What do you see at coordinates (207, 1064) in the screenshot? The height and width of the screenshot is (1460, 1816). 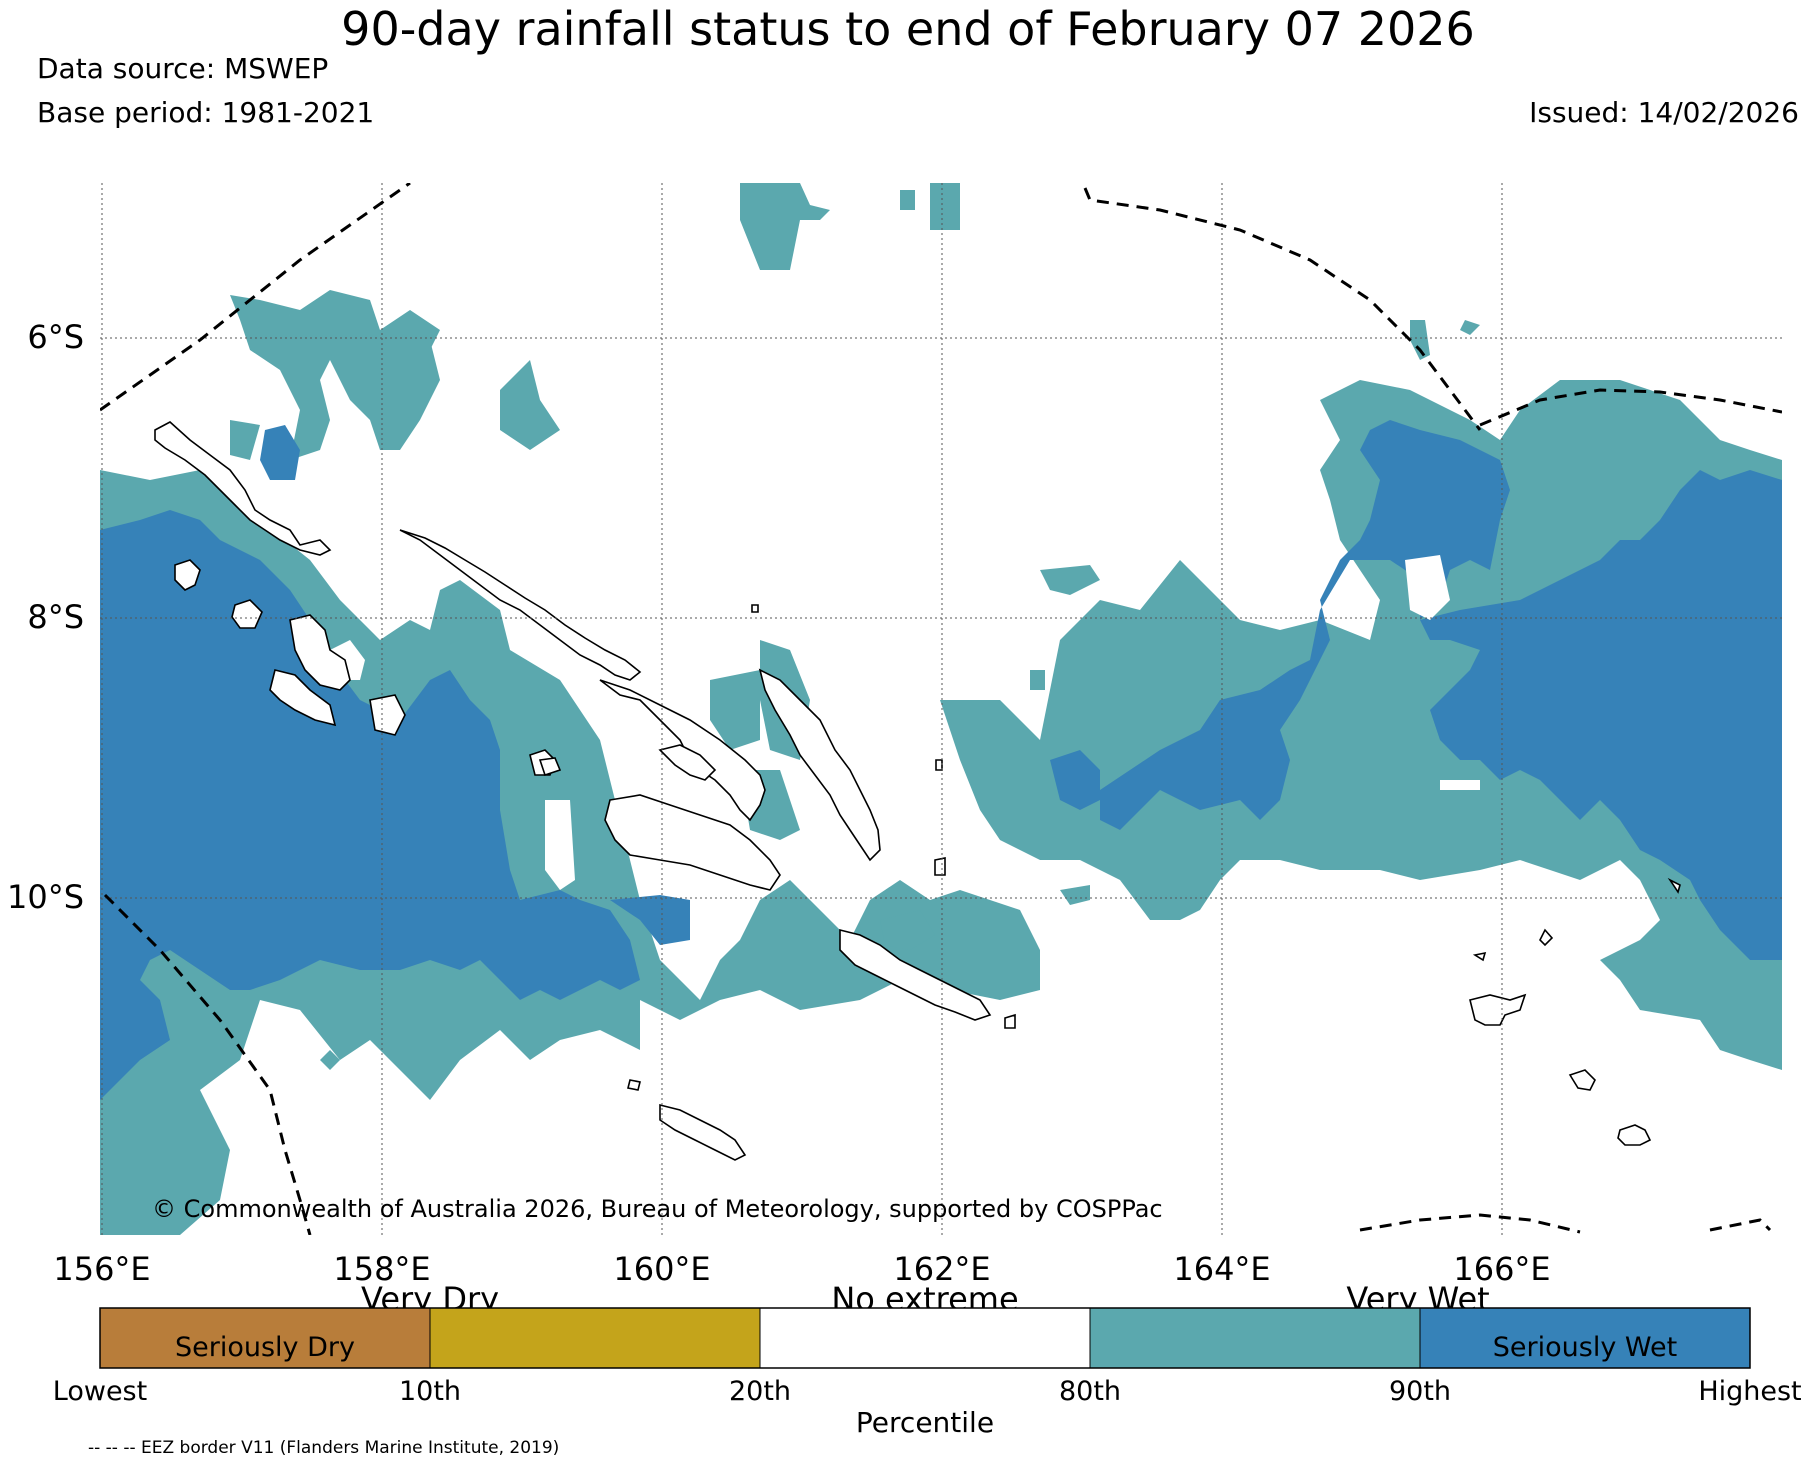 I see `eez-border-png-south` at bounding box center [207, 1064].